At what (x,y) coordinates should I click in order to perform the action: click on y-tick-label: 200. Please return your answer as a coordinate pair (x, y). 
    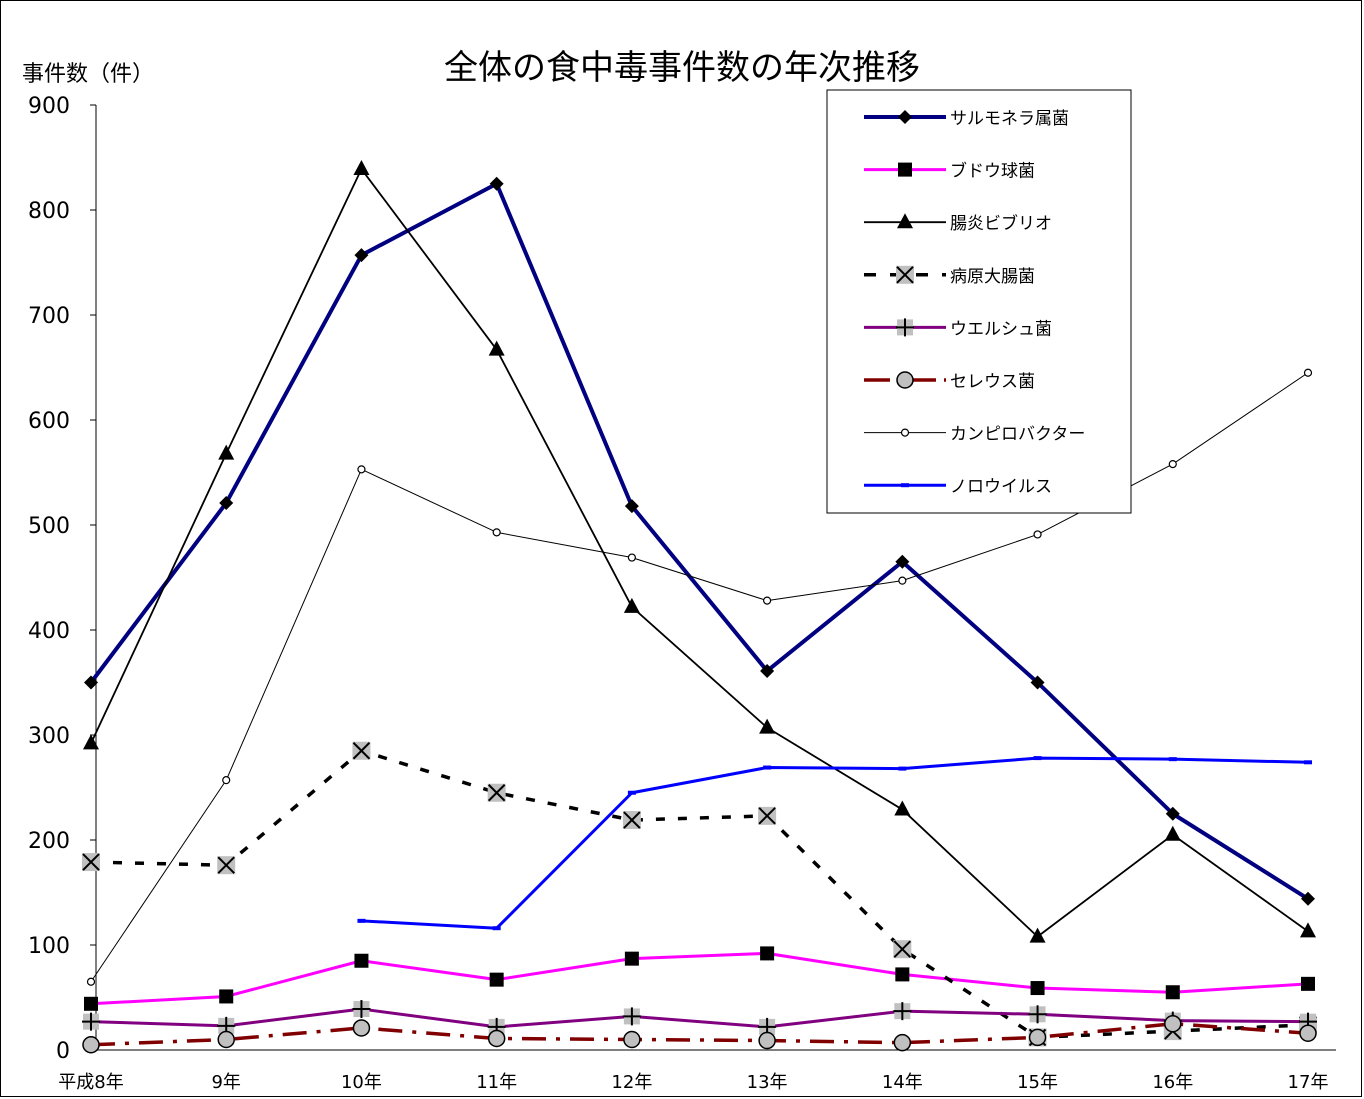
    Looking at the image, I should click on (49, 841).